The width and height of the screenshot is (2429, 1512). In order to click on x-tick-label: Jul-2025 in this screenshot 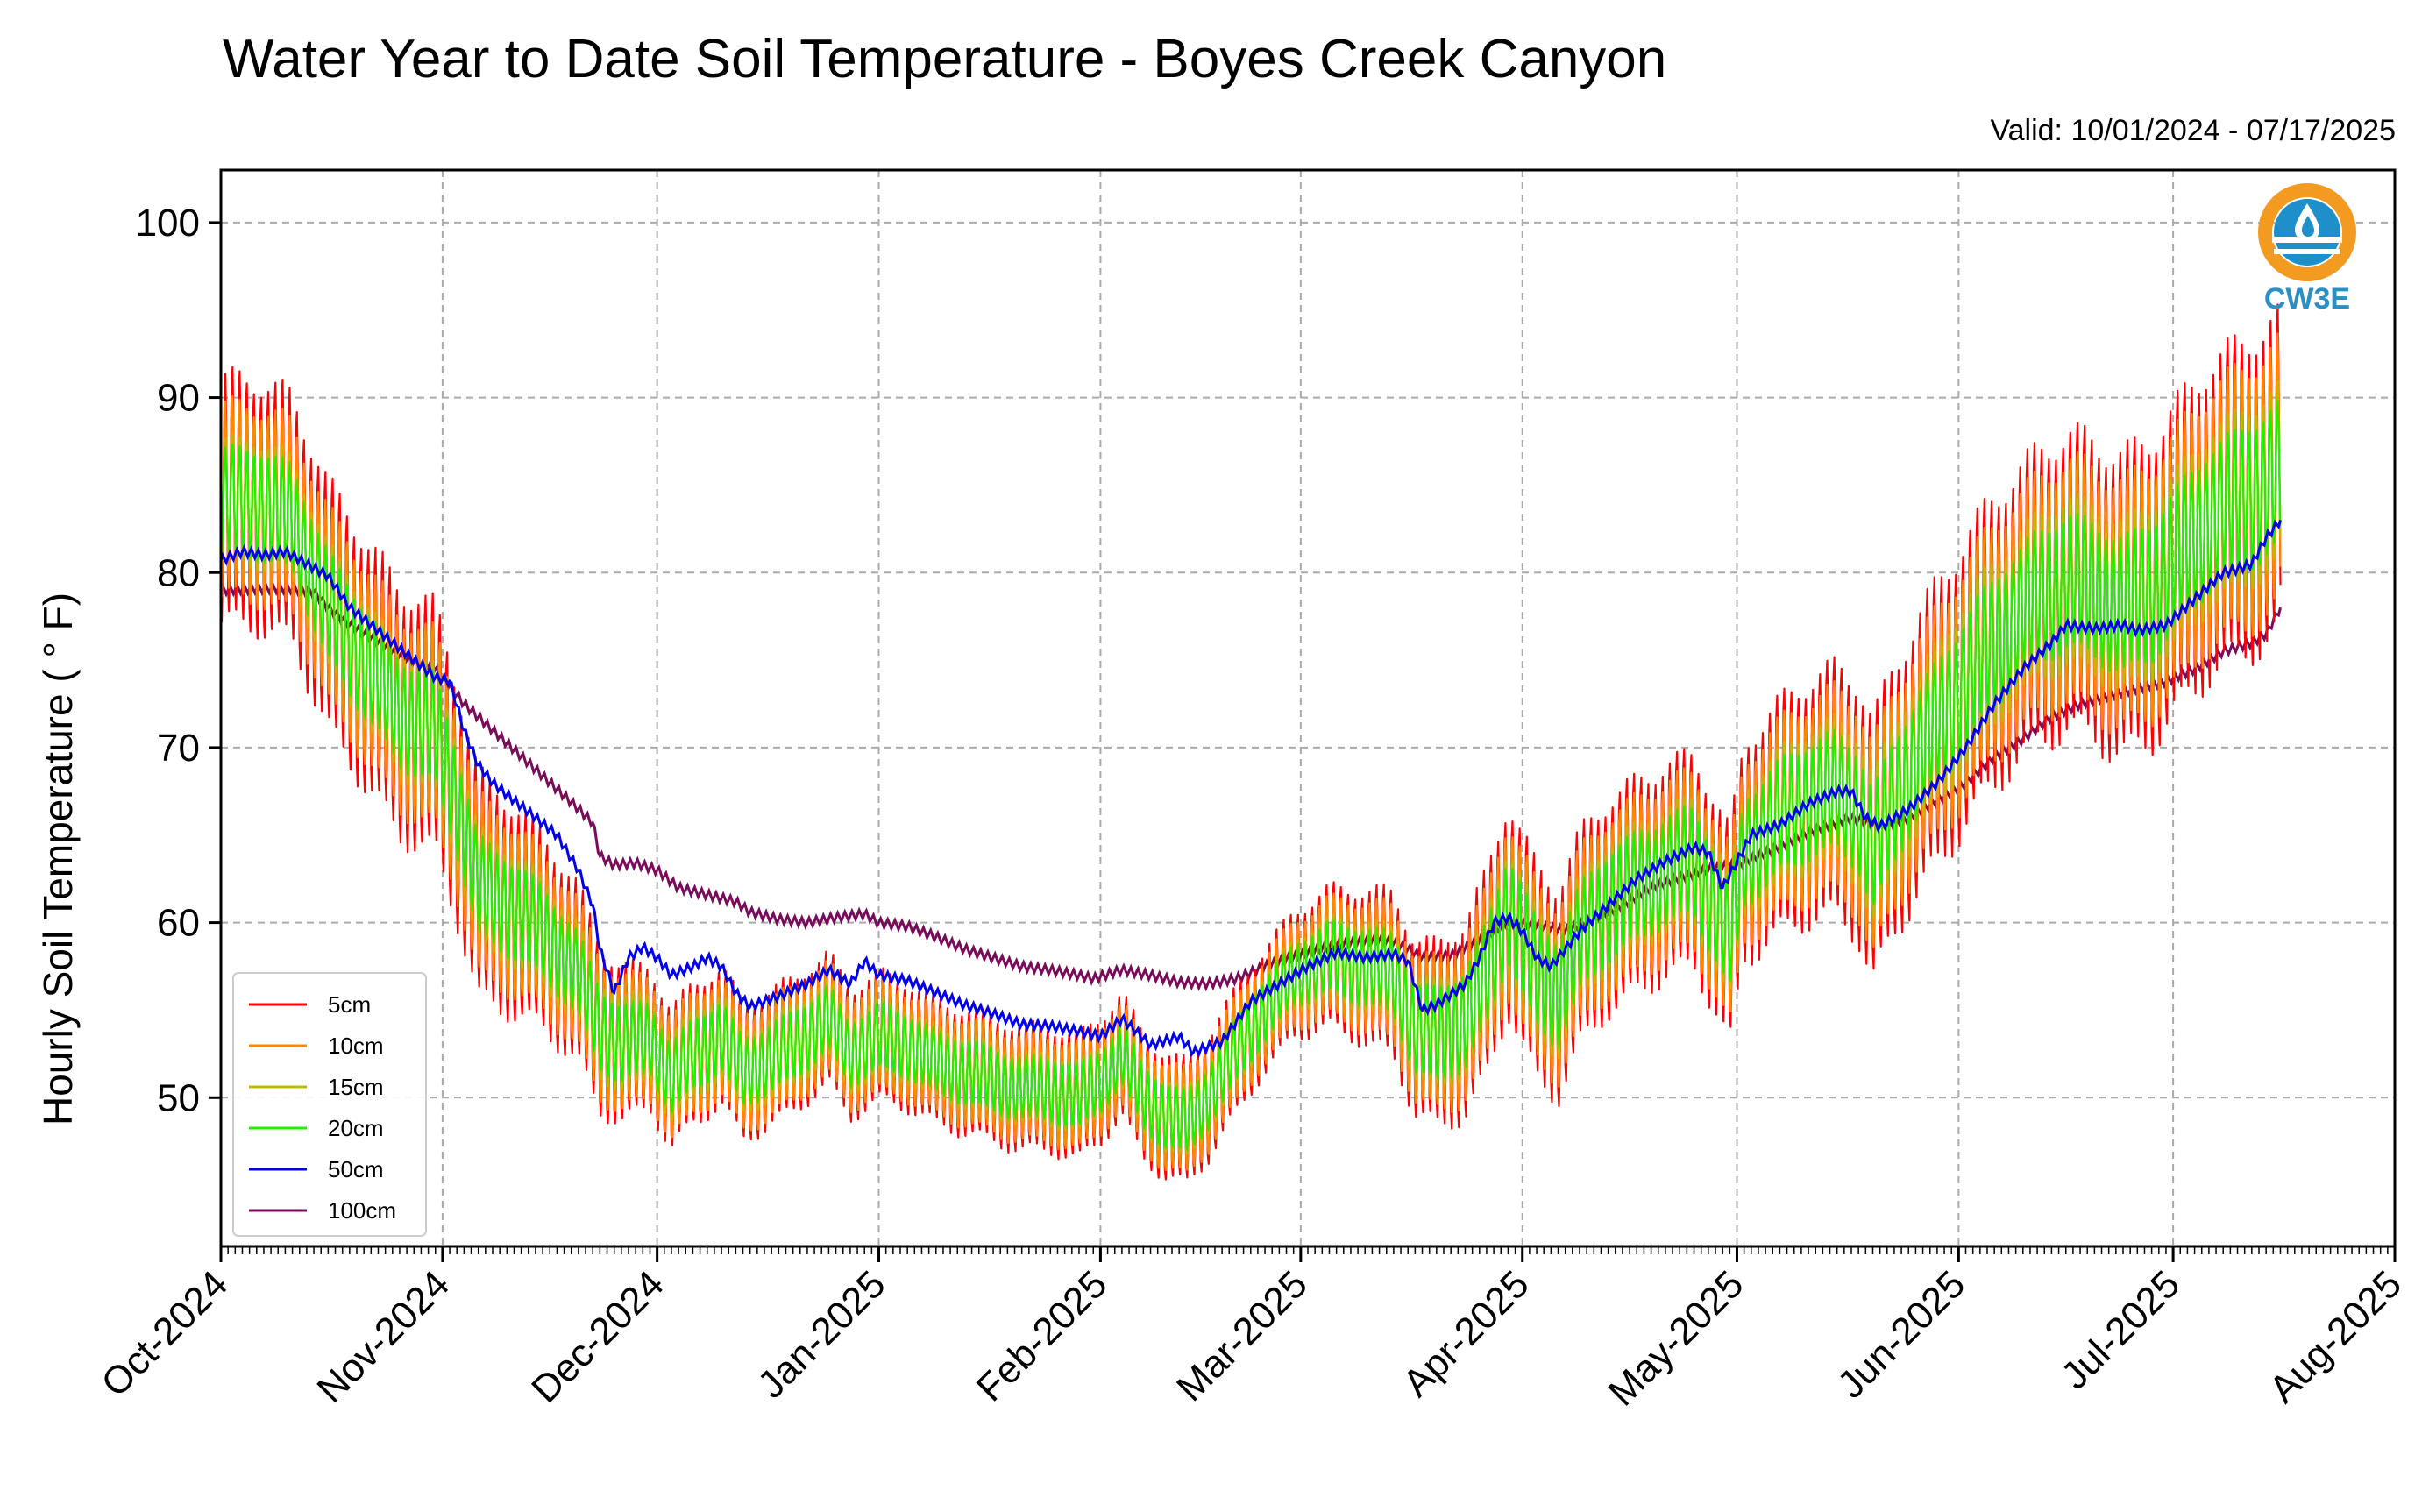, I will do `click(2121, 1329)`.